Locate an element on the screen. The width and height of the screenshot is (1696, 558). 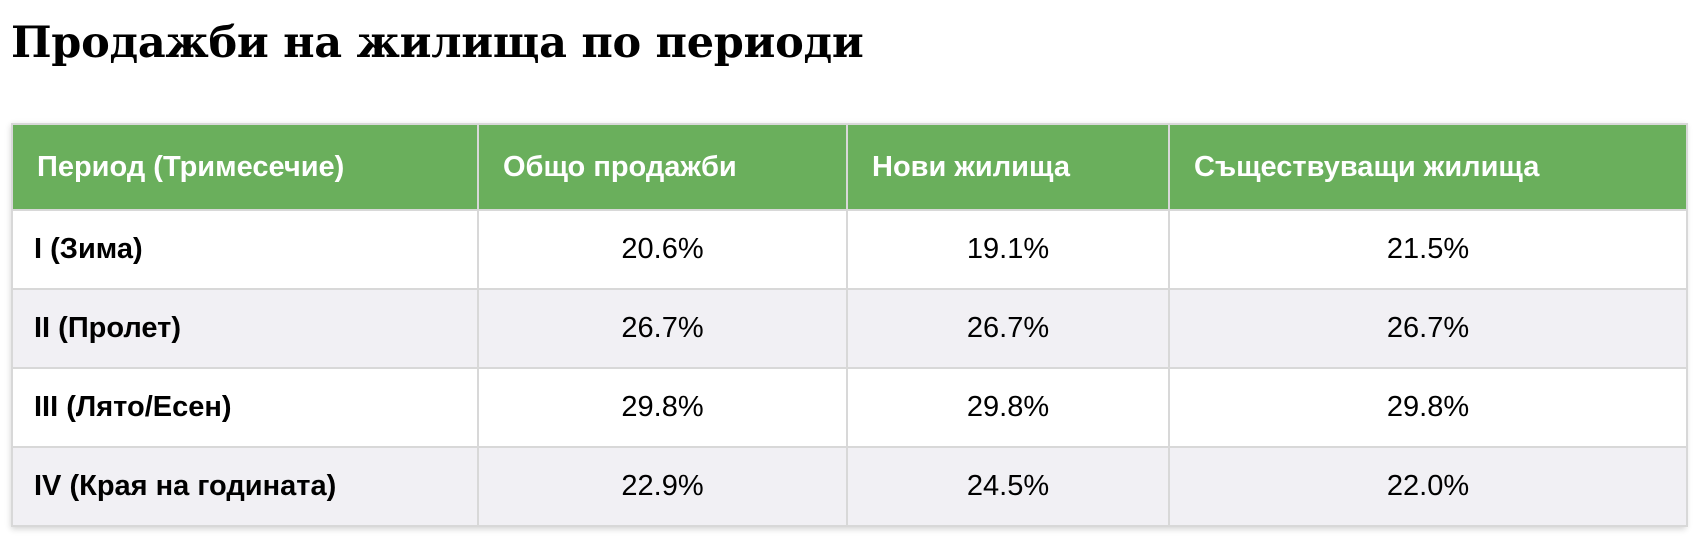
new-homes-cell: 29.8% is located at coordinates (1008, 407).